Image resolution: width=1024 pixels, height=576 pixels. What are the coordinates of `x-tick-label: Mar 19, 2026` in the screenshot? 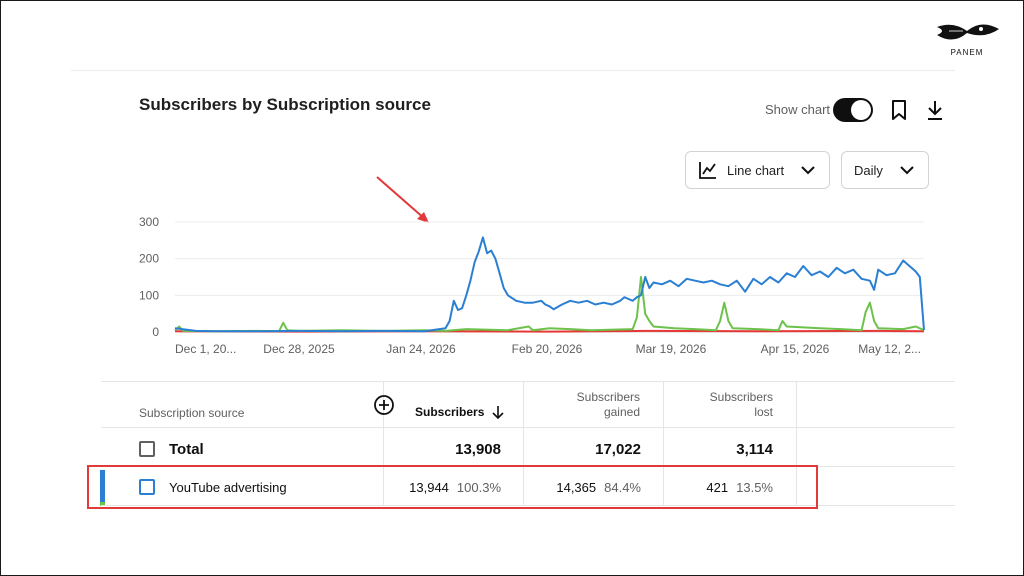 It's located at (671, 349).